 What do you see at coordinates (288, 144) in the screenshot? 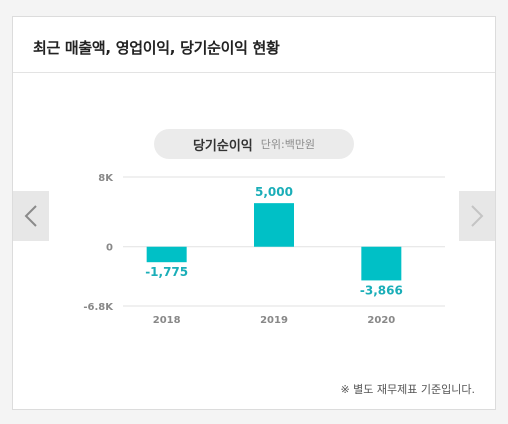
I see `unit-label: 단위:백만원` at bounding box center [288, 144].